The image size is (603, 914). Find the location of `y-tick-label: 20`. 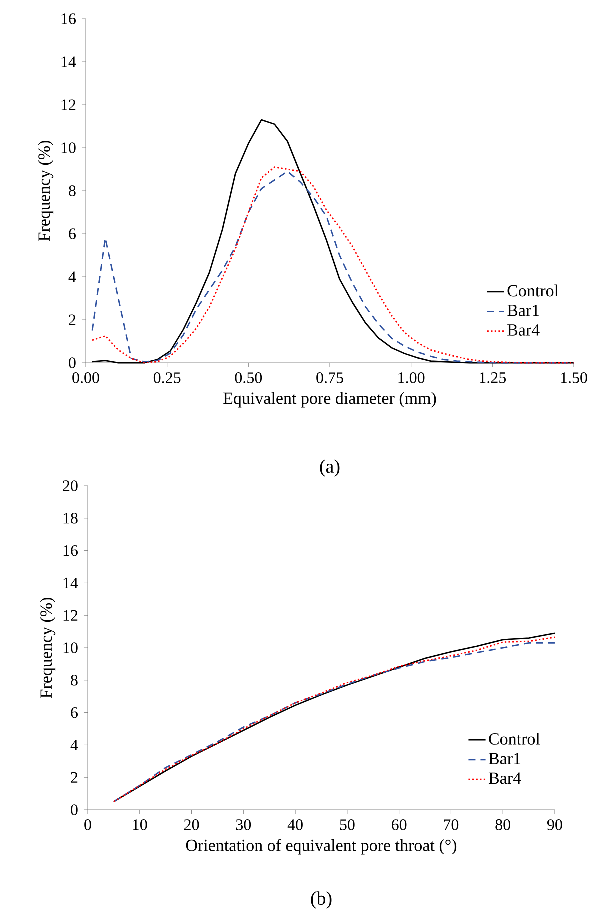

y-tick-label: 20 is located at coordinates (70, 486).